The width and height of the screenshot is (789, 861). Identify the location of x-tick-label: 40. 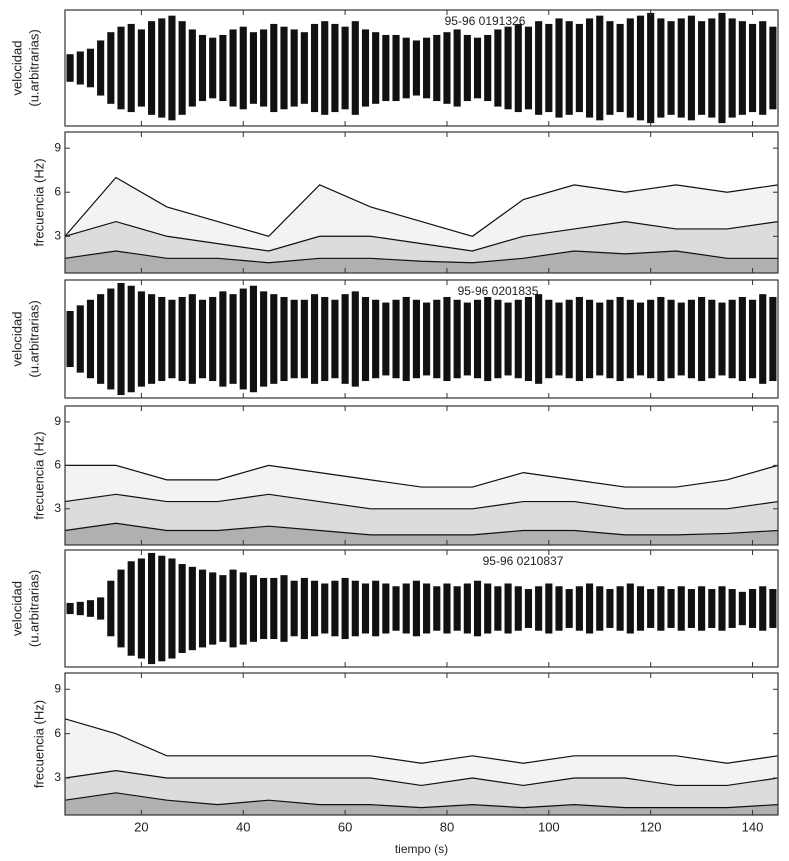
(243, 826).